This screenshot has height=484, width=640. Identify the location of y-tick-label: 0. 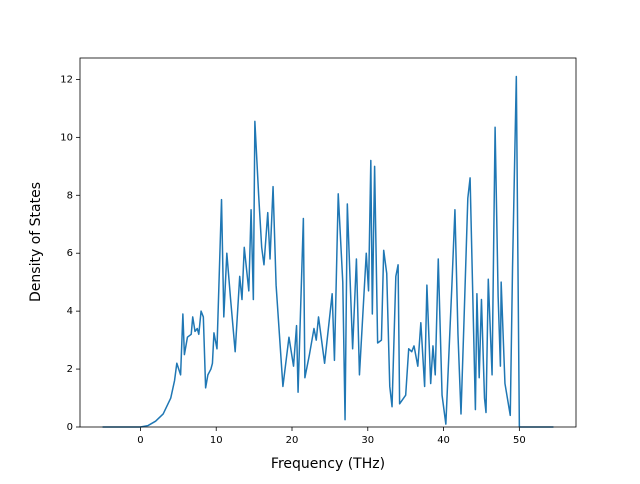
(70, 427).